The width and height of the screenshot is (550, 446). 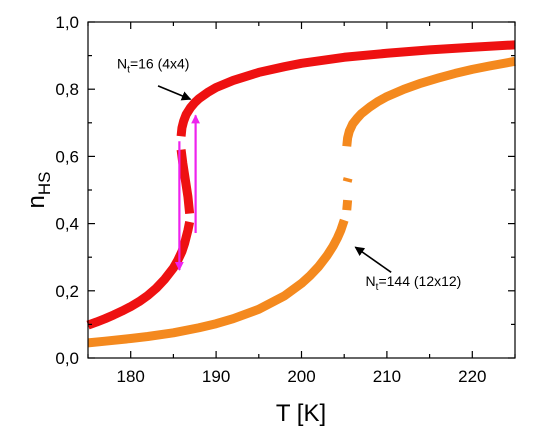 I want to click on transition-arrows, so click(x=187, y=192).